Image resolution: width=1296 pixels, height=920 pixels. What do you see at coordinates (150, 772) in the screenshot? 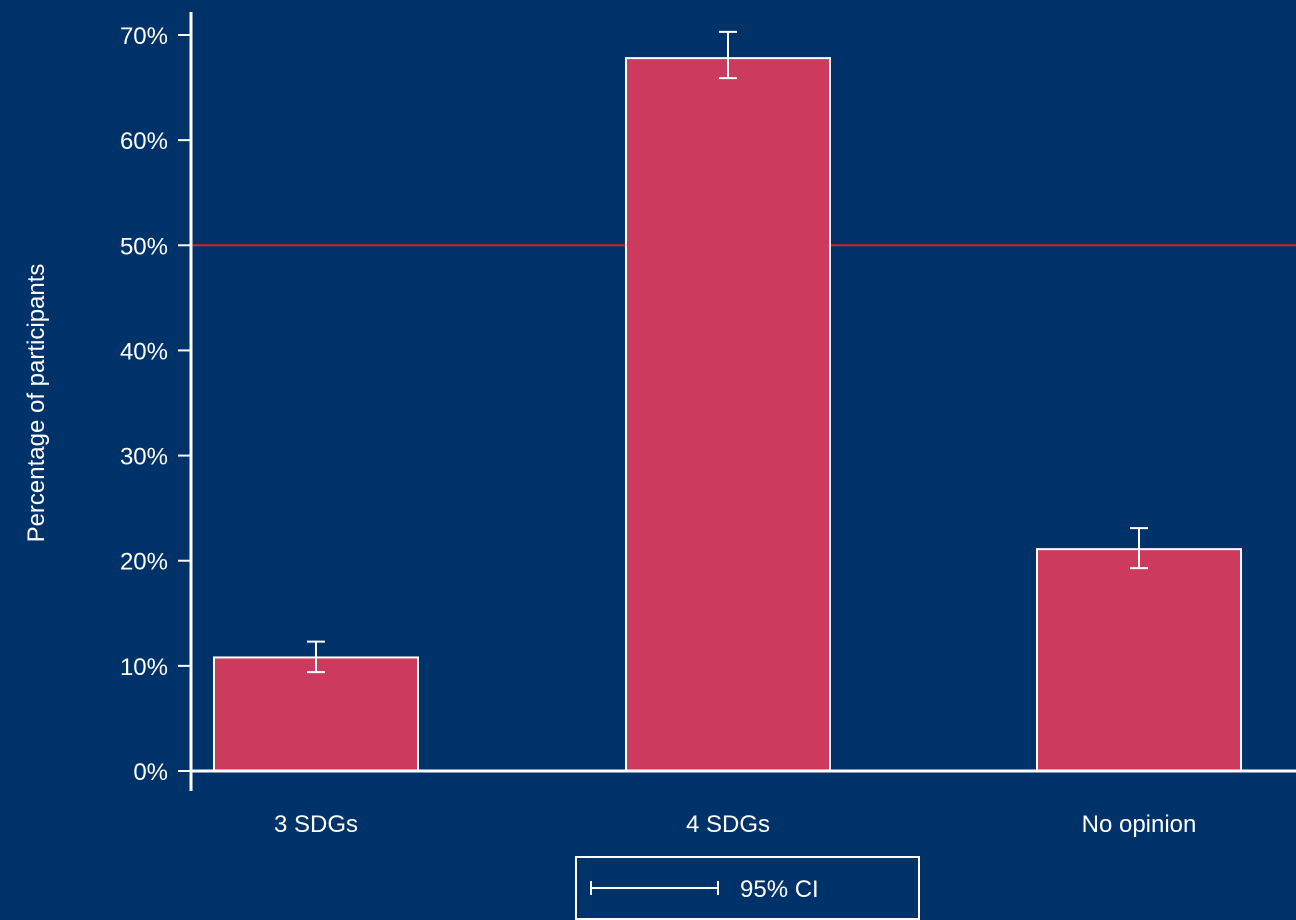
I see `y-tick-label: 0%` at bounding box center [150, 772].